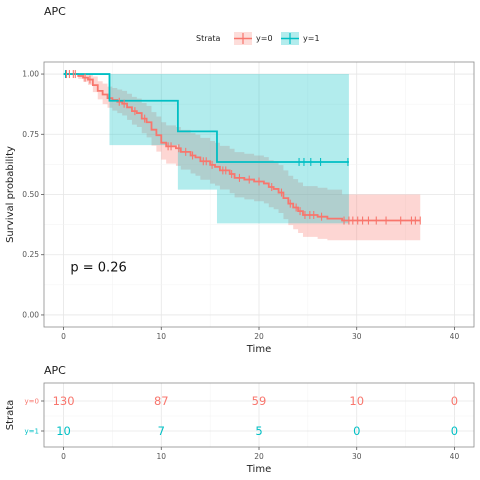 This screenshot has width=480, height=480. What do you see at coordinates (311, 38) in the screenshot?
I see `legend-entry-y1: y=1` at bounding box center [311, 38].